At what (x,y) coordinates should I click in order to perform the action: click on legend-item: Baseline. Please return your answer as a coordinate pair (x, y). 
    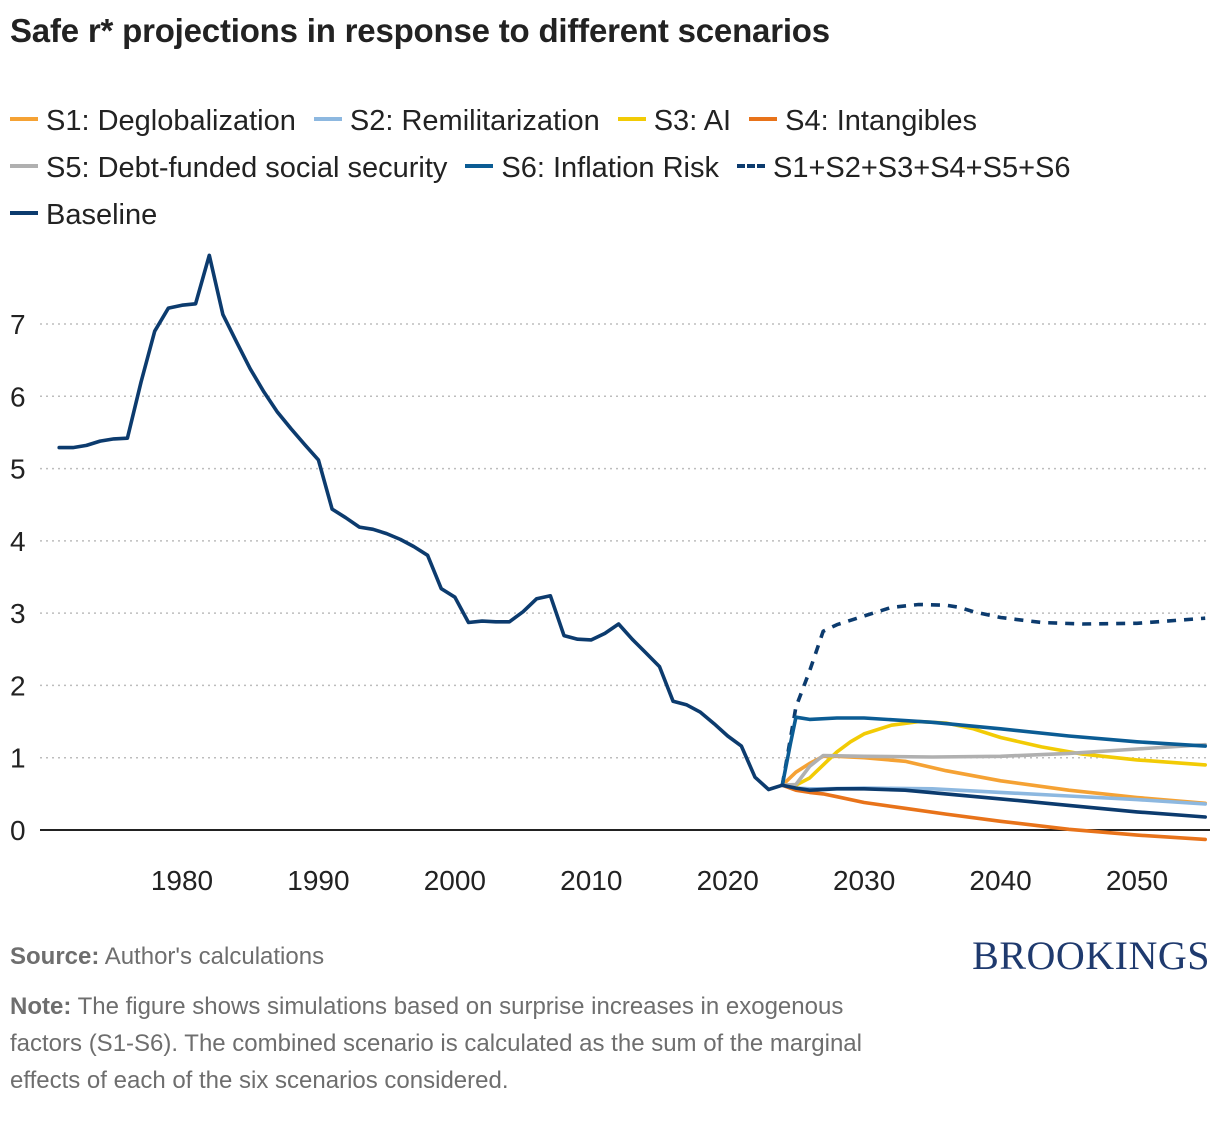
    Looking at the image, I should click on (83, 215).